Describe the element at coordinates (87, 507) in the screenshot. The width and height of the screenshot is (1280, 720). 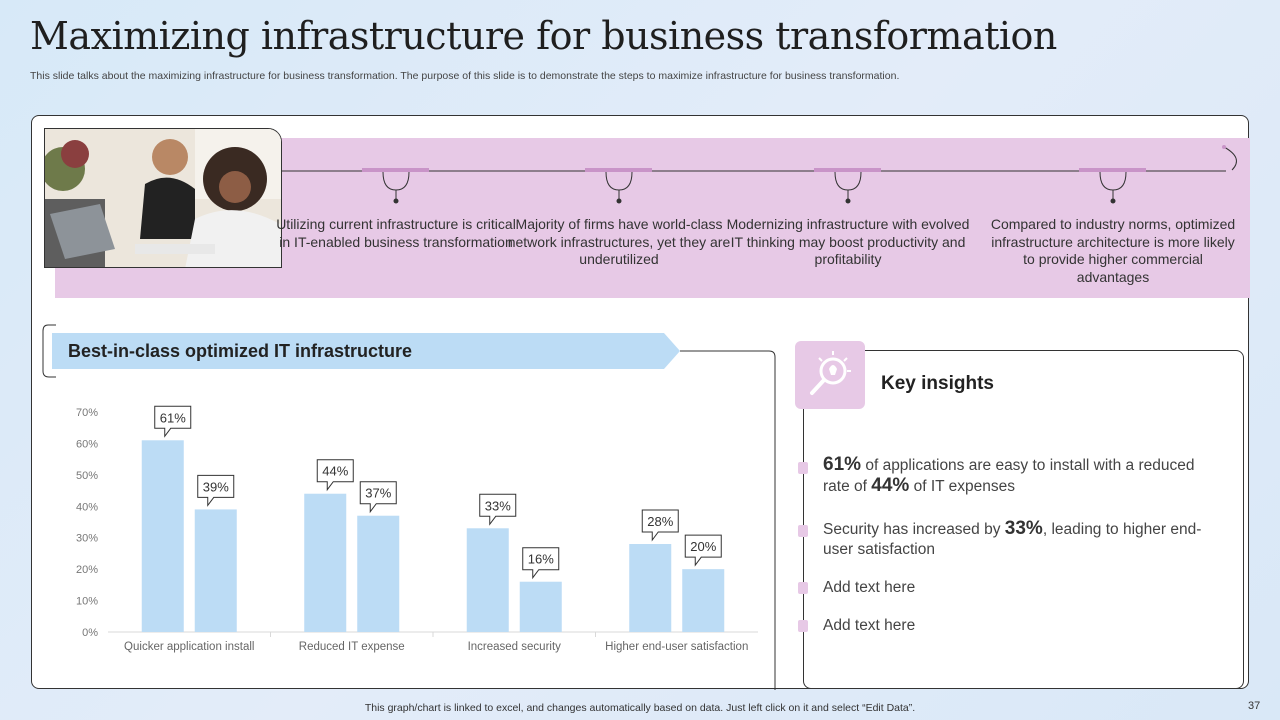
I see `y-tick-label: 40%` at that location.